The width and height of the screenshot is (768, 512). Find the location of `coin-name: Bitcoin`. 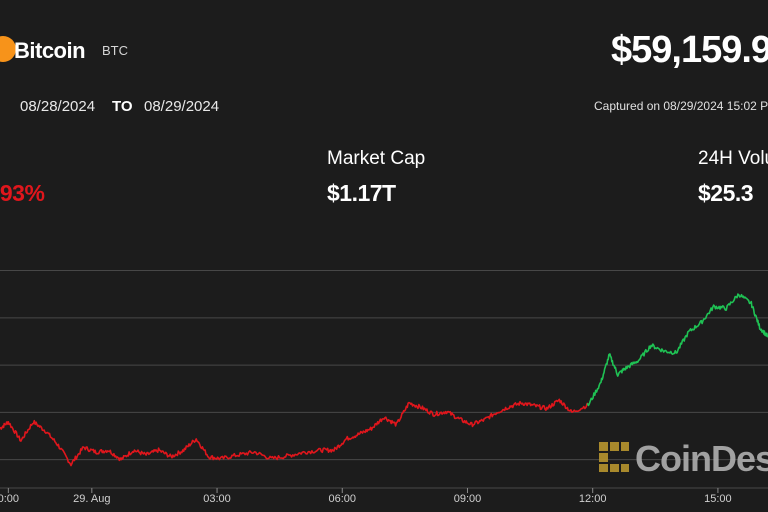

coin-name: Bitcoin is located at coordinates (50, 50).